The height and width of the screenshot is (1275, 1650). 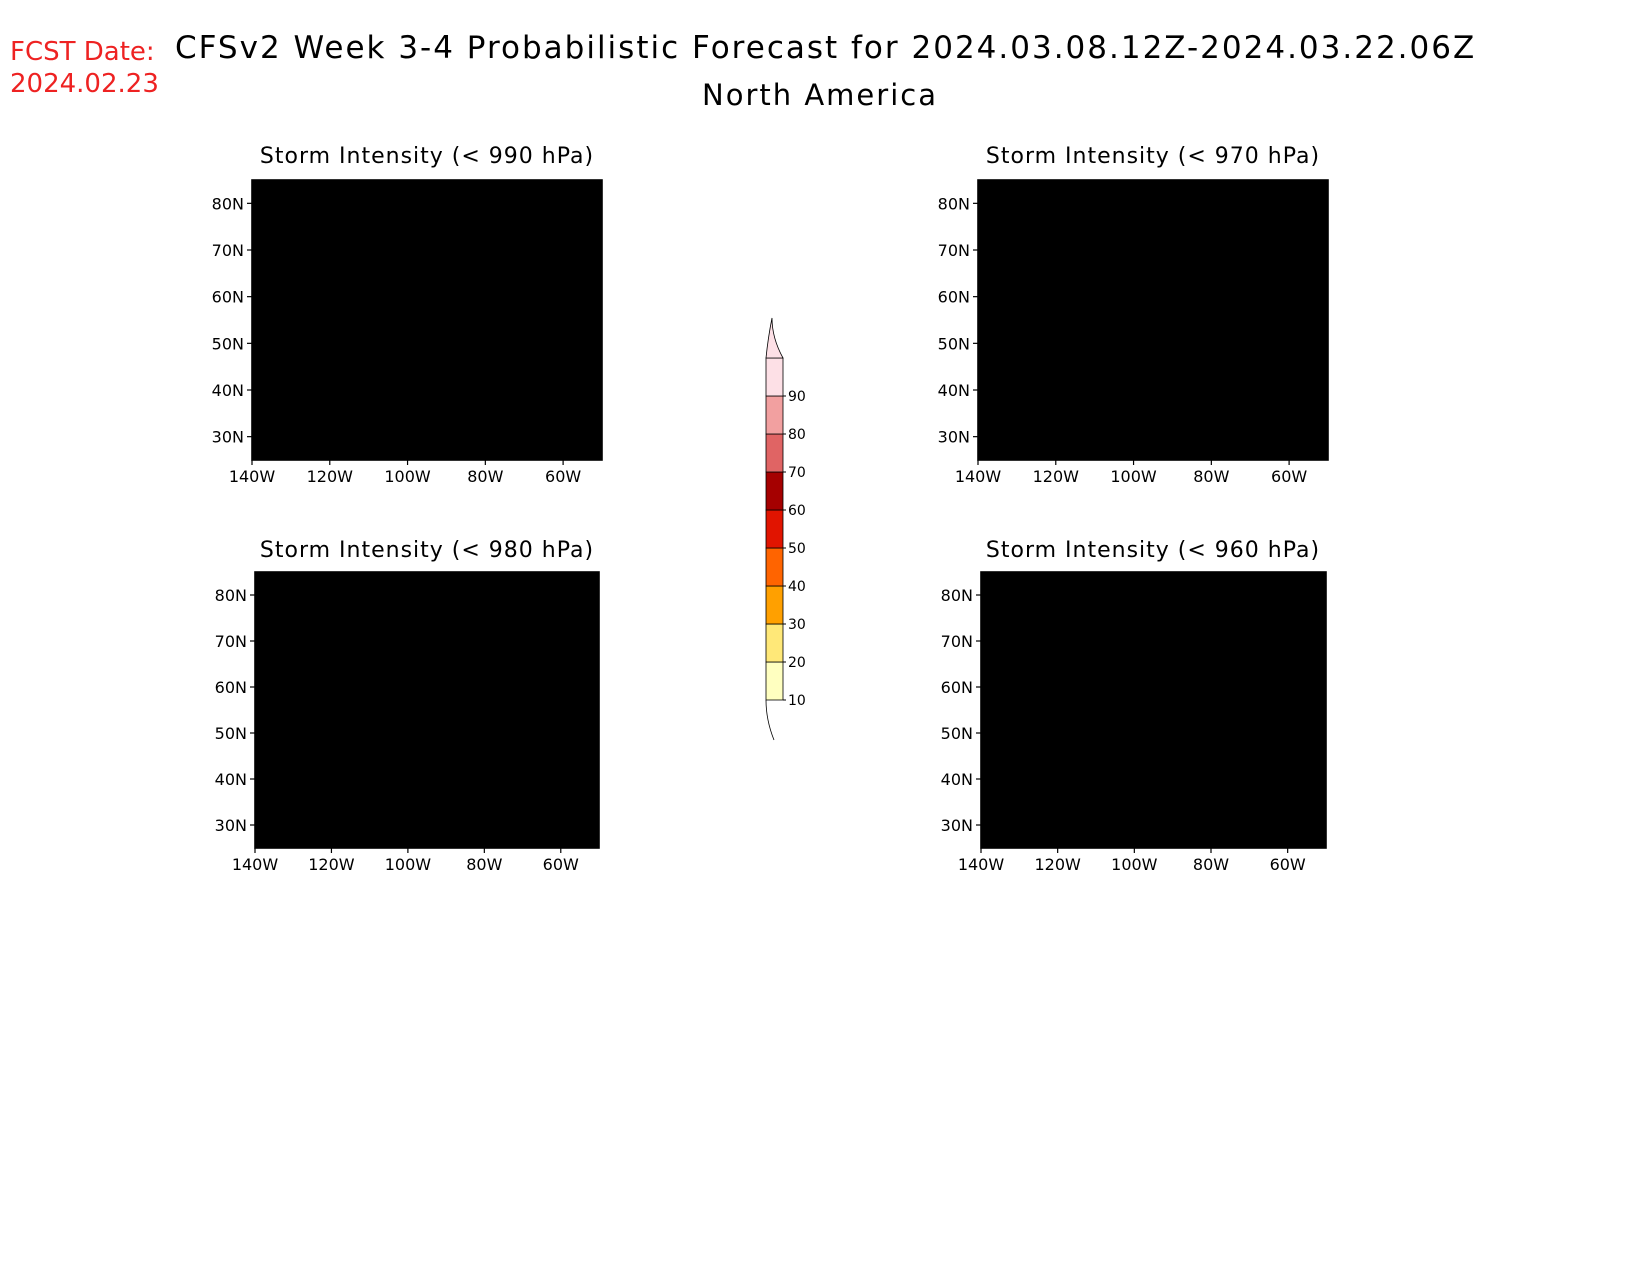 What do you see at coordinates (1153, 550) in the screenshot?
I see `panel-title: Storm Intensity (< 960 hPa)` at bounding box center [1153, 550].